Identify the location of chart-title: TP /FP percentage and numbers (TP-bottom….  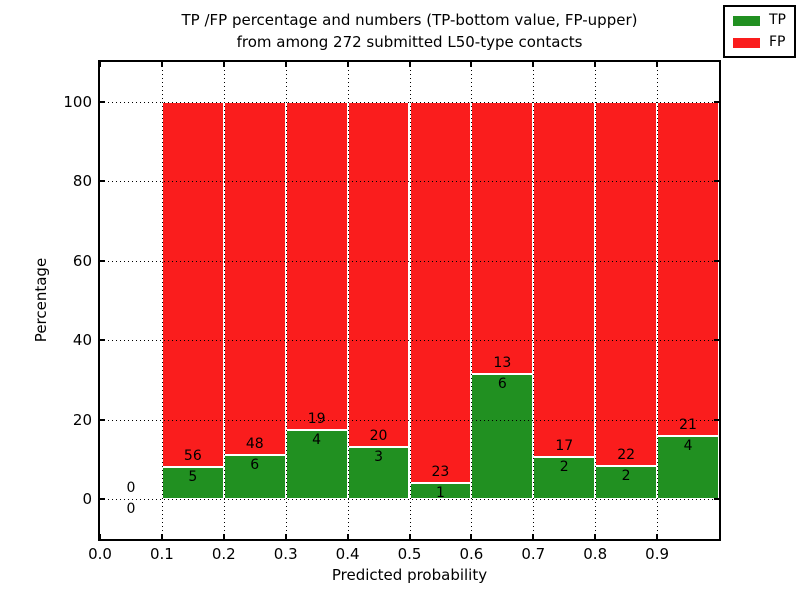
(409, 31).